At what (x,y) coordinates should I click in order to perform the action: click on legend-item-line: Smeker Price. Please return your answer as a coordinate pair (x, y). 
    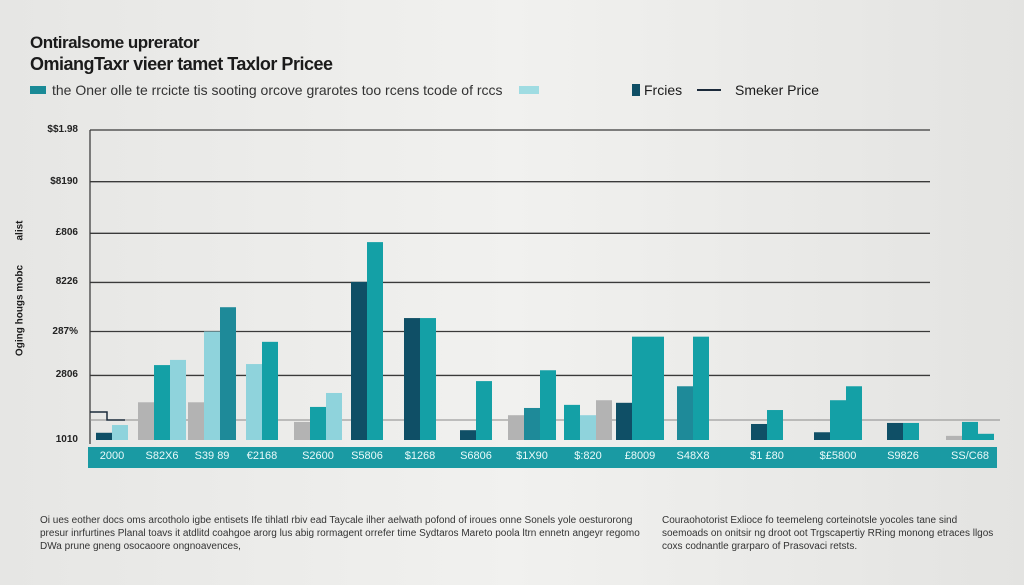
    Looking at the image, I should click on (758, 90).